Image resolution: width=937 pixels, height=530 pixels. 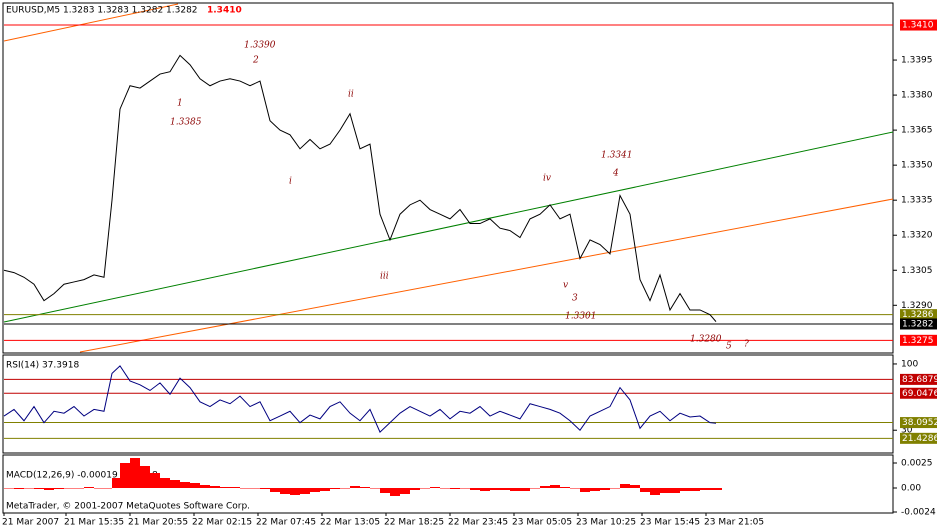 What do you see at coordinates (290, 182) in the screenshot?
I see `wave-label: i` at bounding box center [290, 182].